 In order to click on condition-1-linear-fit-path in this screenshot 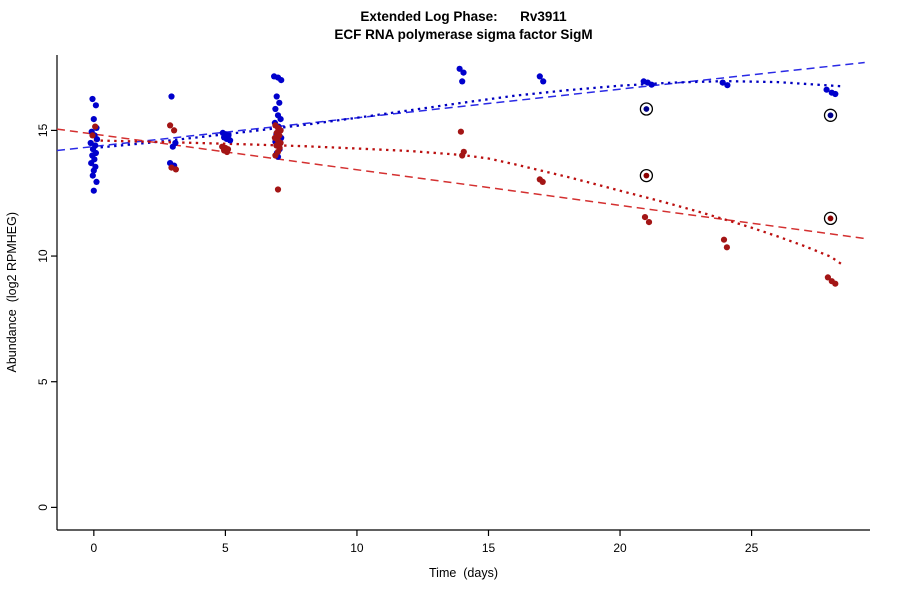, I will do `click(460, 106)`.